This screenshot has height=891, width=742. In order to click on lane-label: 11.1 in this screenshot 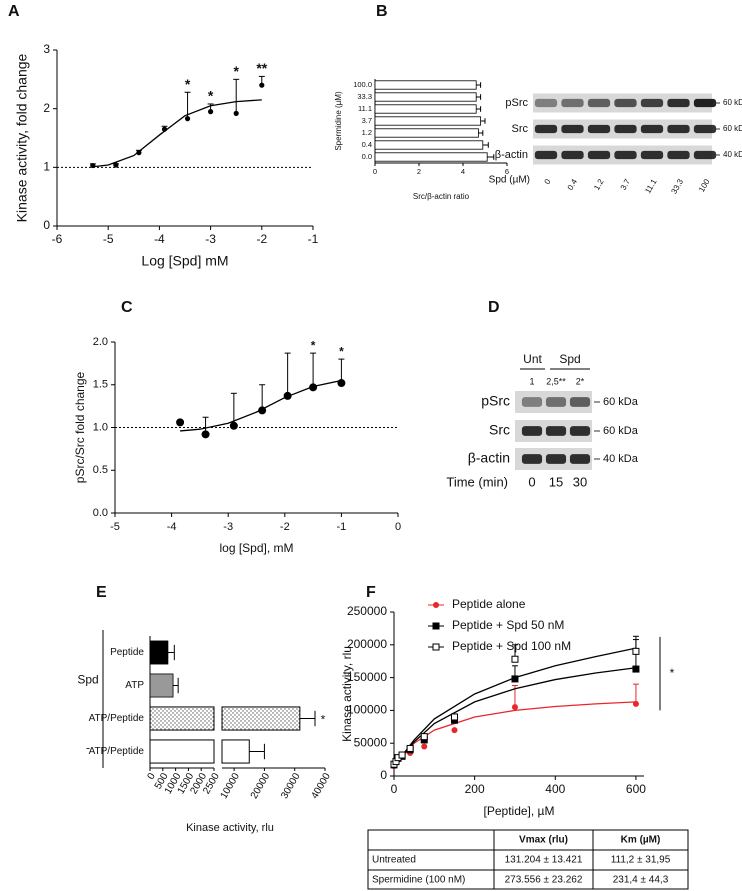, I will do `click(651, 186)`.